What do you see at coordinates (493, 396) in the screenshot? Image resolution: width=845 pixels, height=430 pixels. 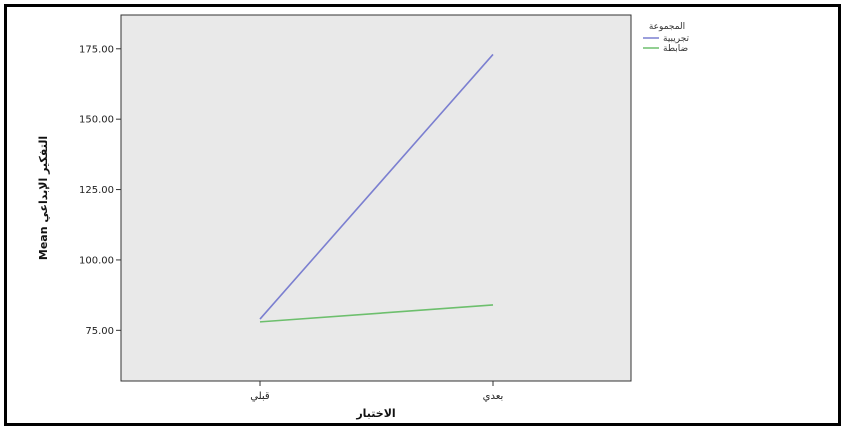 I see `x-tick-label: بعدي` at bounding box center [493, 396].